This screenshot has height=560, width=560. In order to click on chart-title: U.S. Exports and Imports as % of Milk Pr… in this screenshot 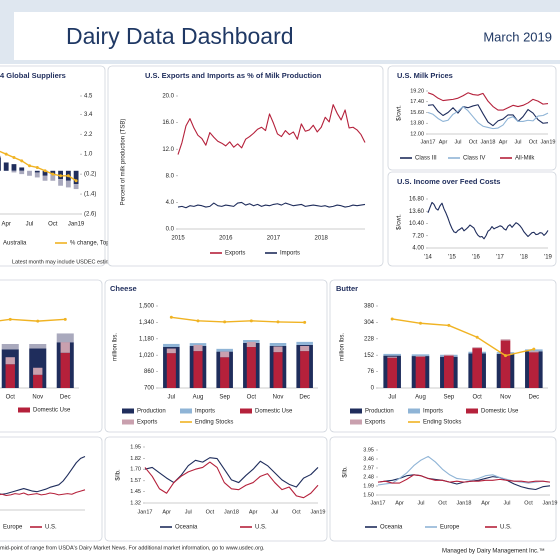, I will do `click(233, 75)`.